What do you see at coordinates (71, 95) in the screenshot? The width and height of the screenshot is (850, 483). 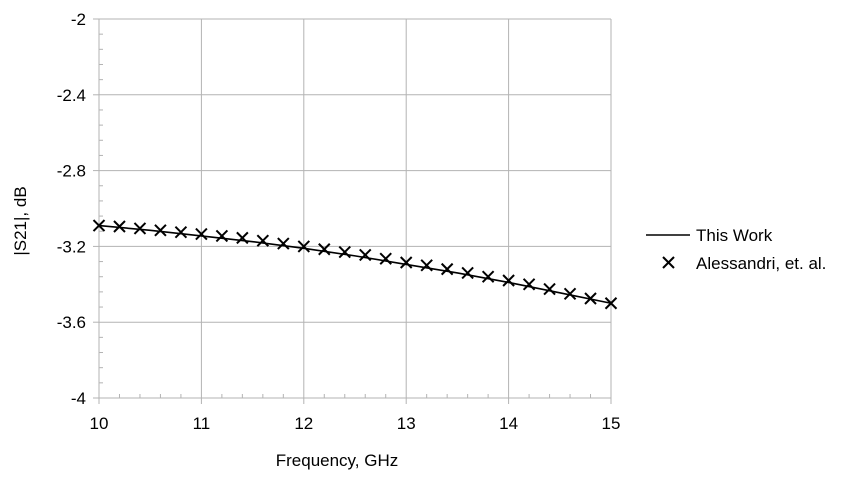 I see `y-tick-label: -2.4` at bounding box center [71, 95].